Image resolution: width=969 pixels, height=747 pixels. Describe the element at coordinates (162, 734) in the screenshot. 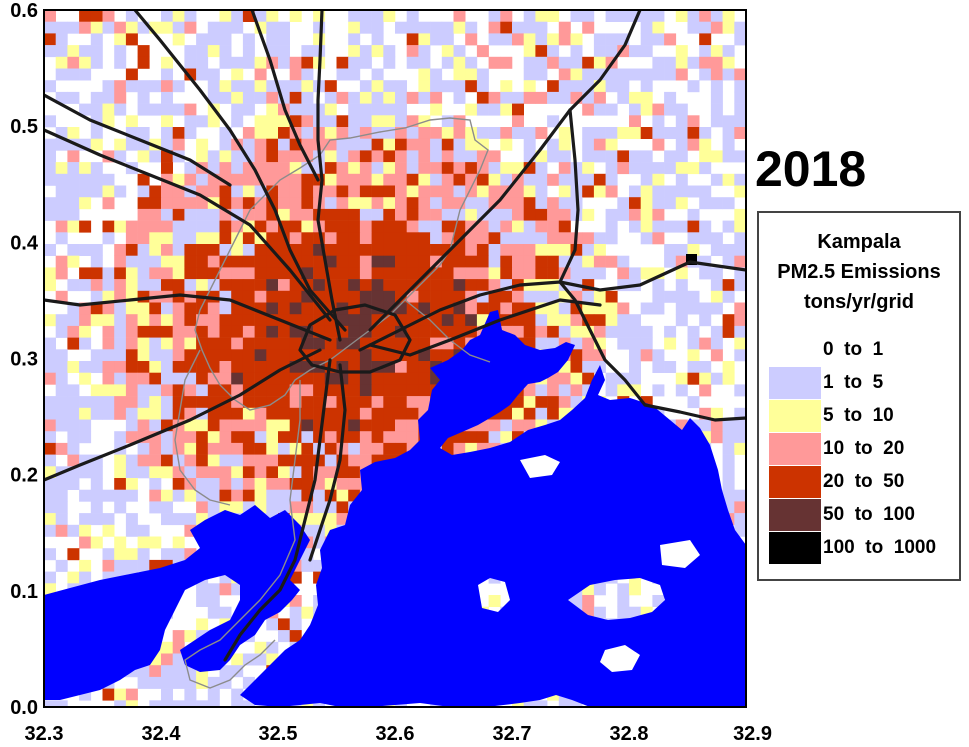

I see `x-tick-label: 32.4` at that location.